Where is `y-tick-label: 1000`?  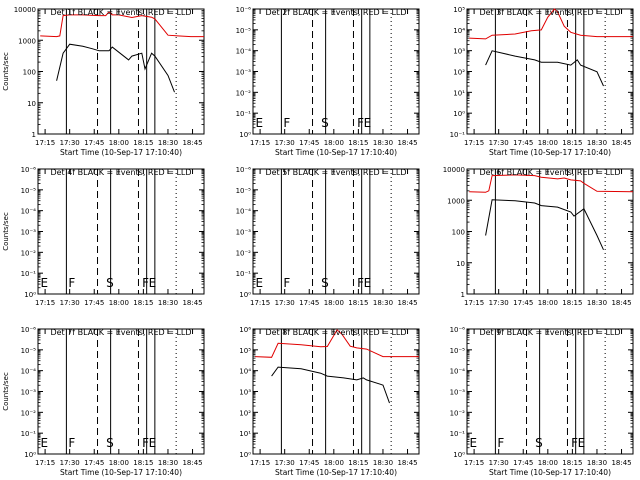
y-tick-label: 1000 is located at coordinates (27, 41).